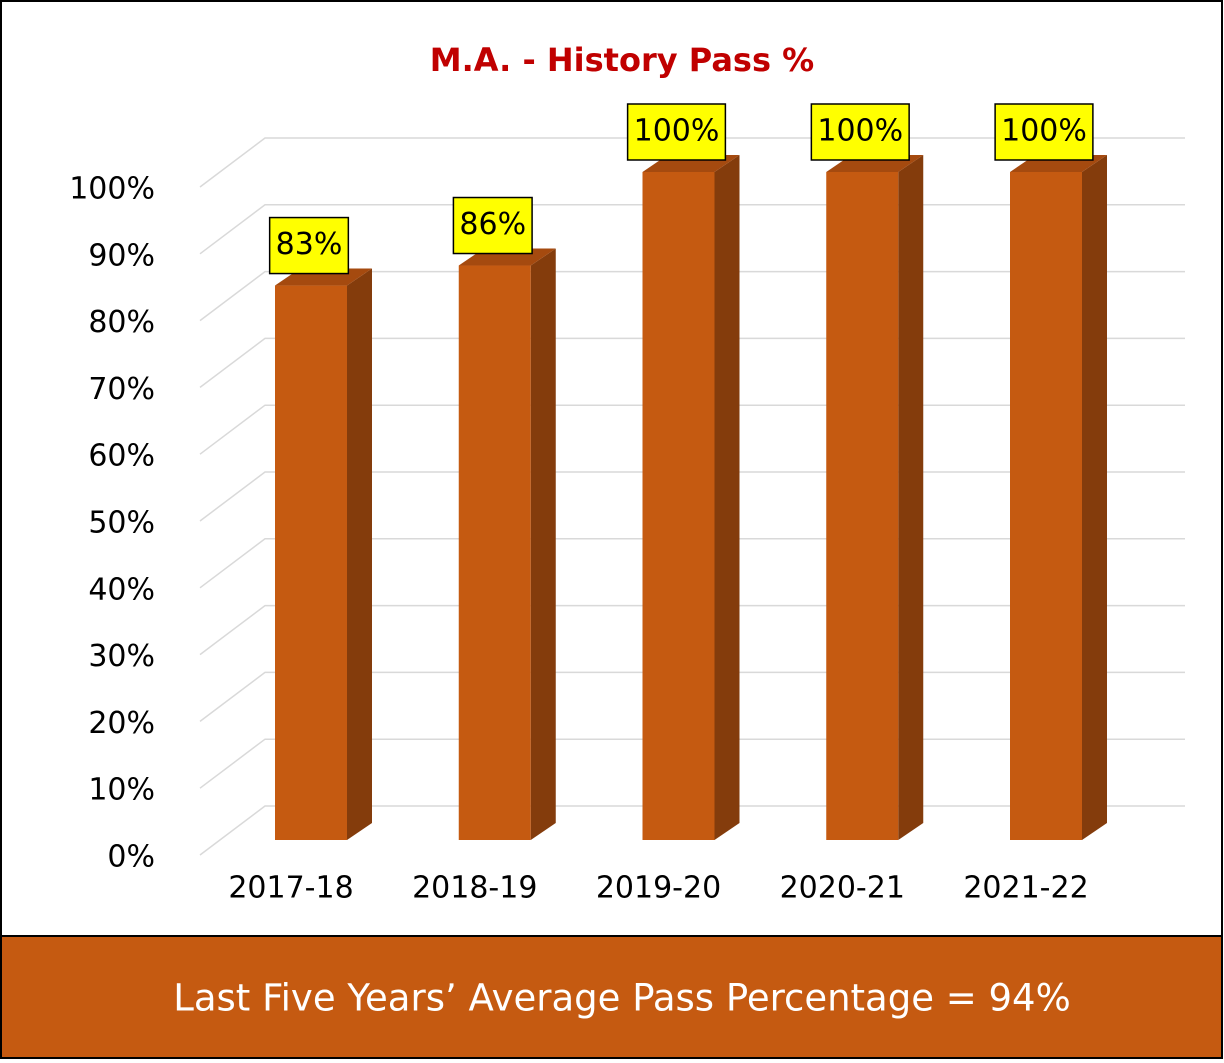  What do you see at coordinates (121, 523) in the screenshot?
I see `y-tick-label: 50%` at bounding box center [121, 523].